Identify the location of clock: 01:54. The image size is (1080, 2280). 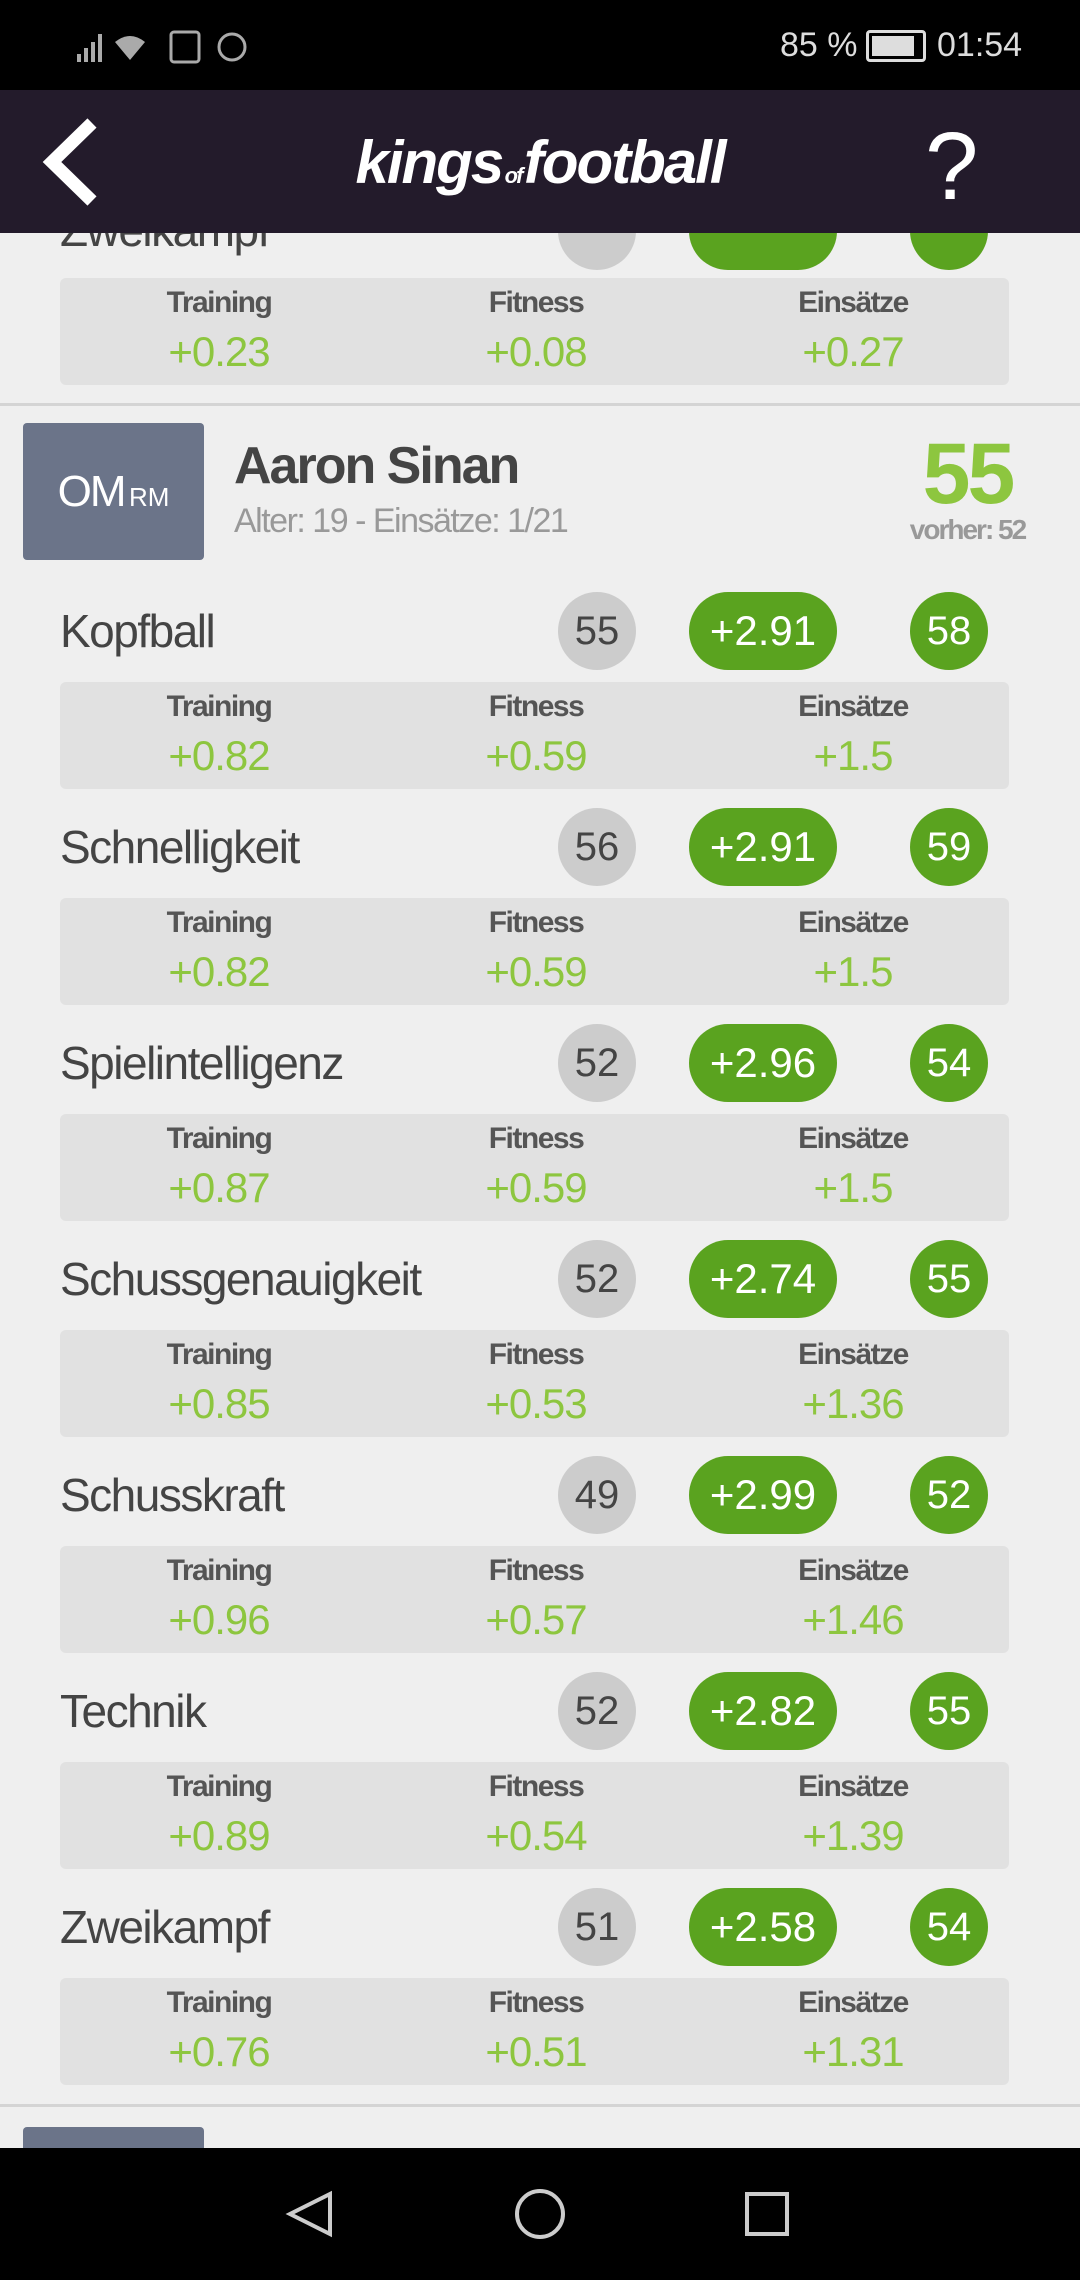
(980, 45).